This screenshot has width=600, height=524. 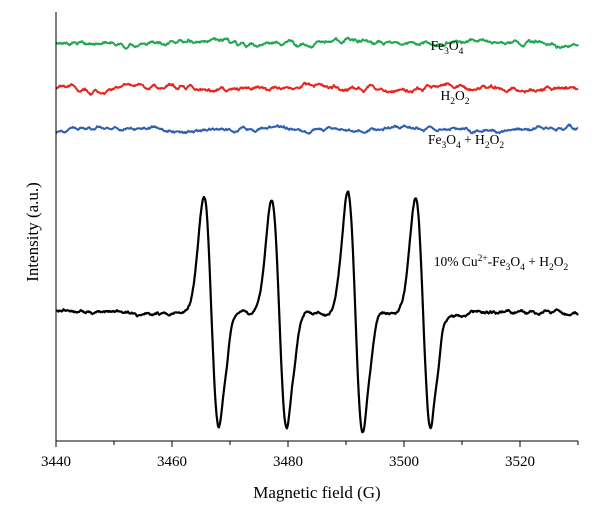 What do you see at coordinates (520, 462) in the screenshot?
I see `x-tick-label: 3520` at bounding box center [520, 462].